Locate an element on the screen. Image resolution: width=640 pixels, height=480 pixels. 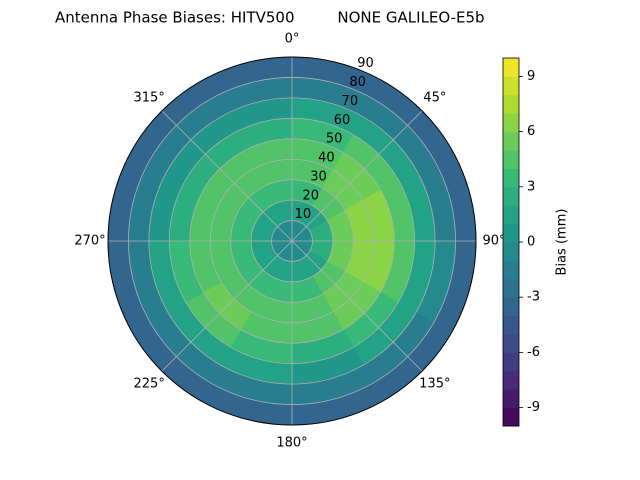
r-tick-label: 30 is located at coordinates (318, 176).